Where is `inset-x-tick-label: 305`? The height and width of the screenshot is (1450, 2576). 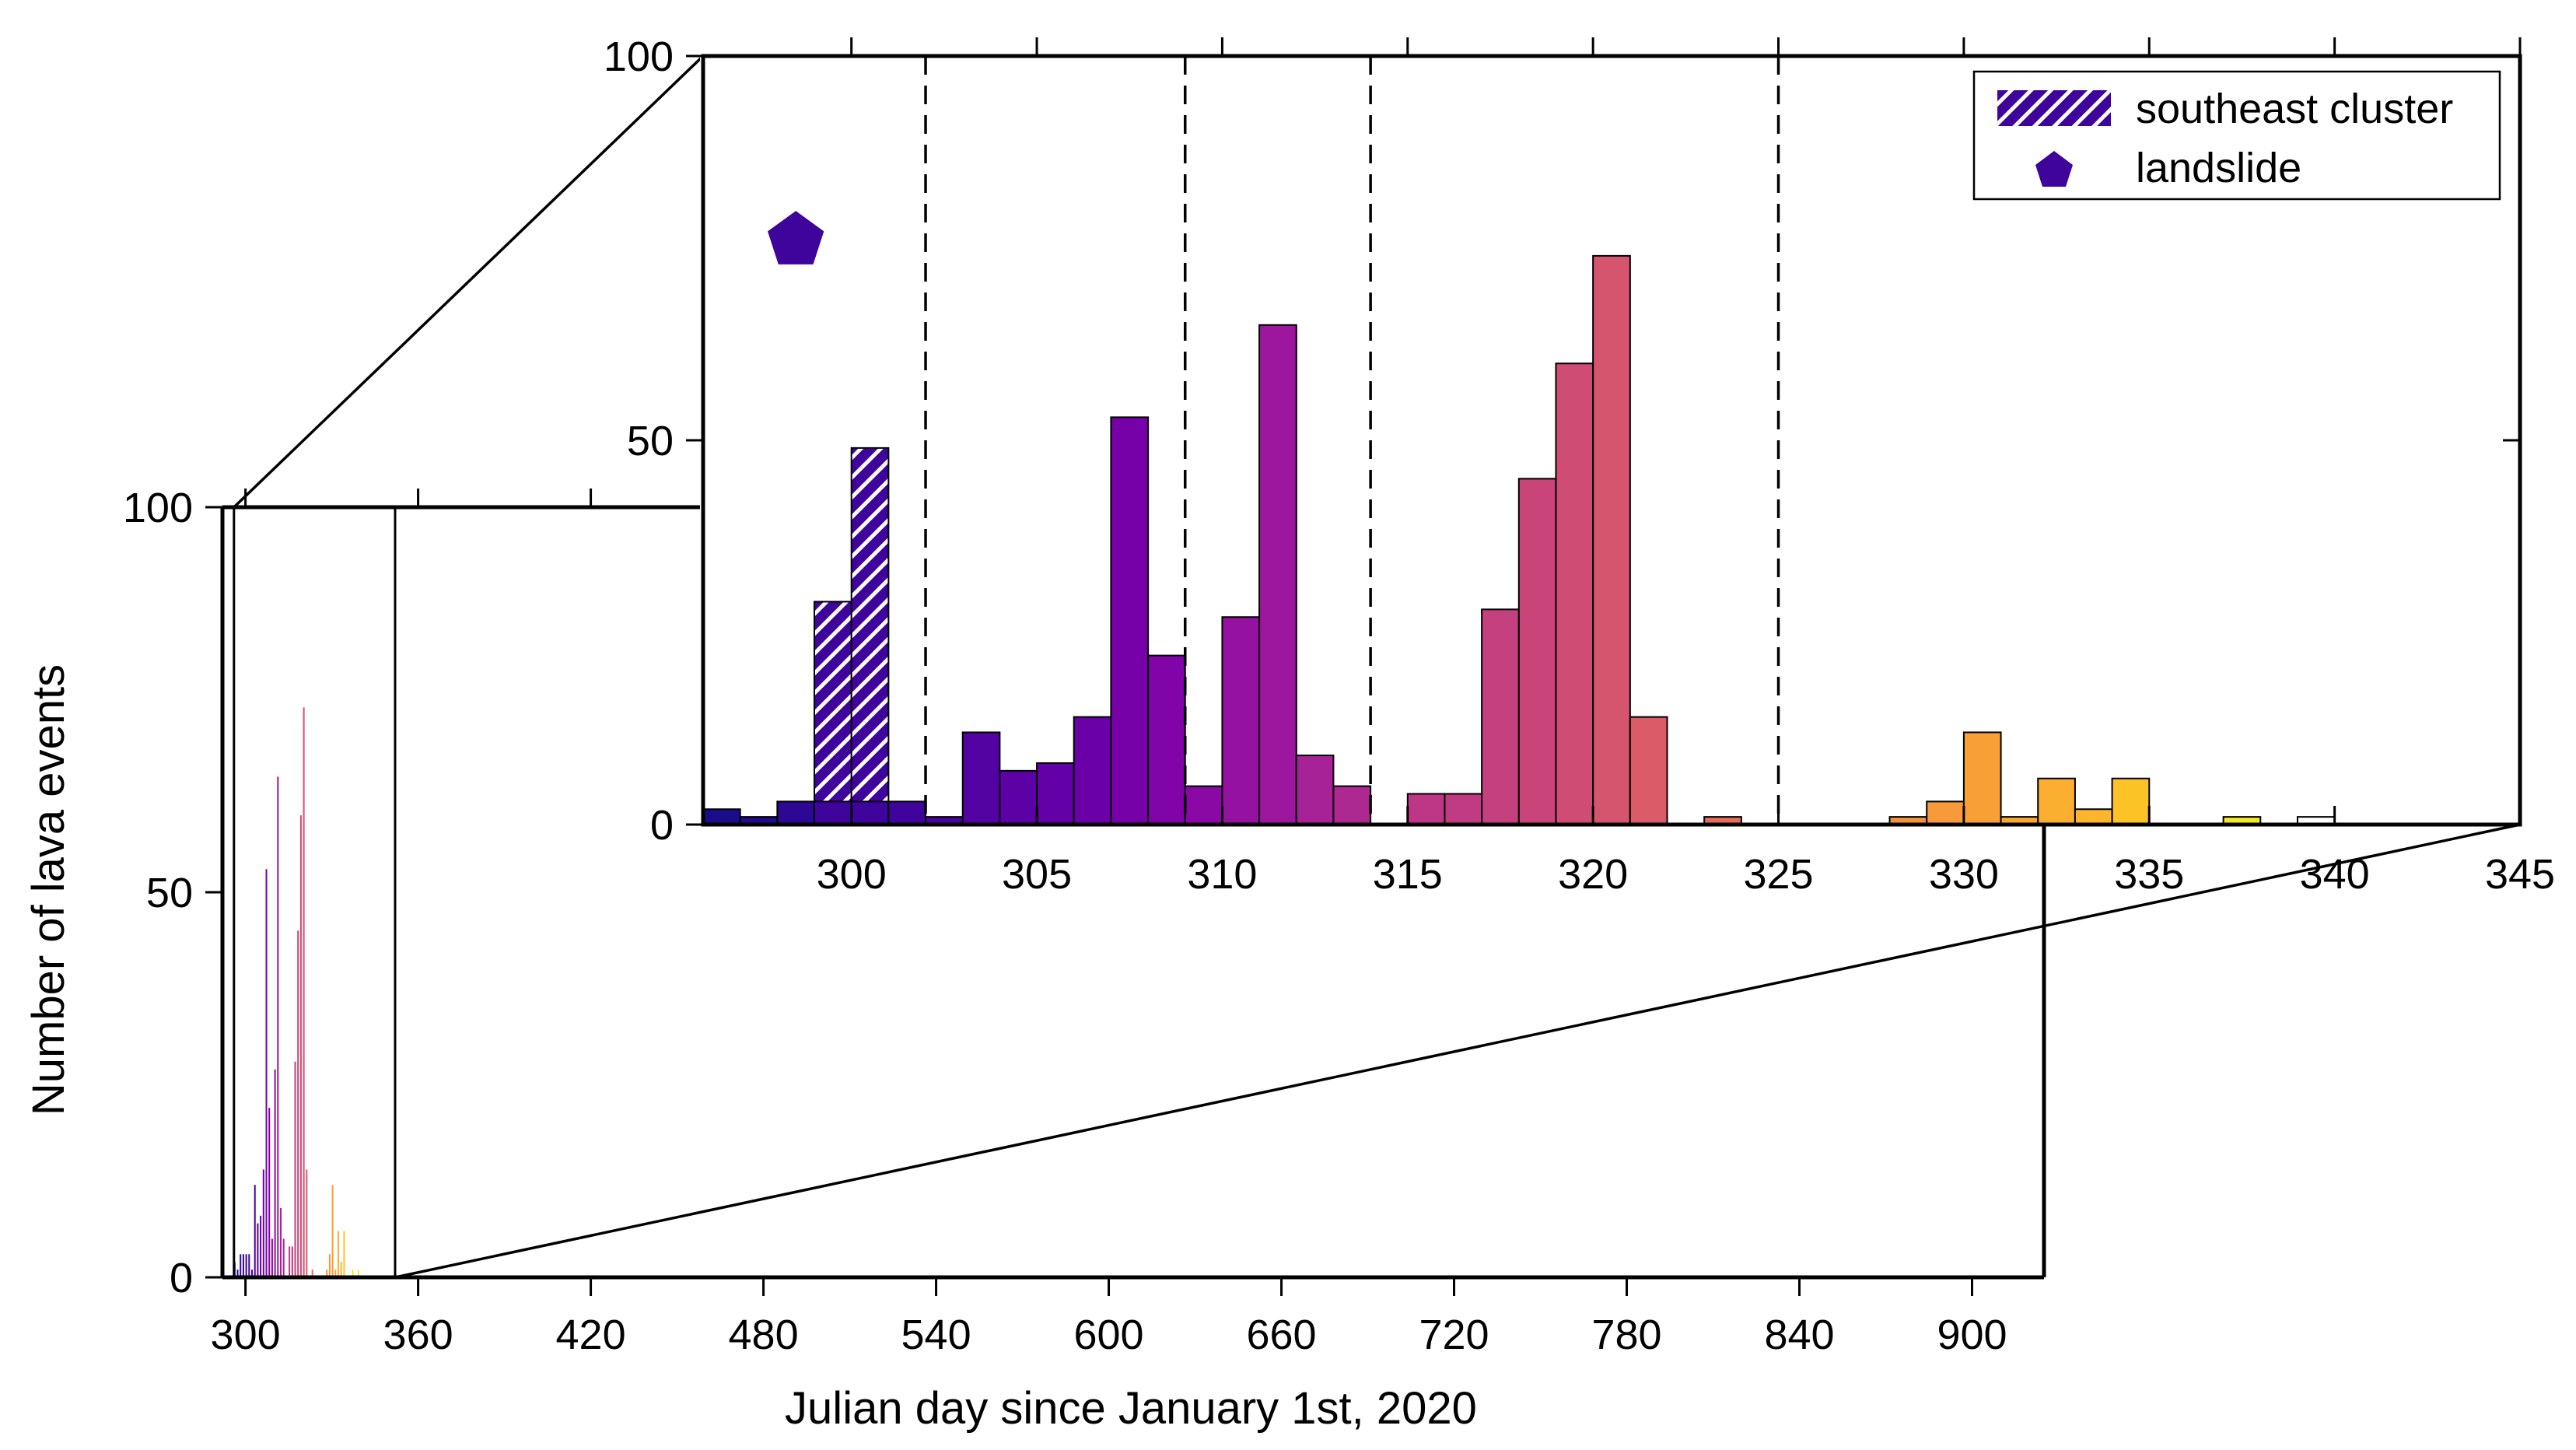 inset-x-tick-label: 305 is located at coordinates (1037, 874).